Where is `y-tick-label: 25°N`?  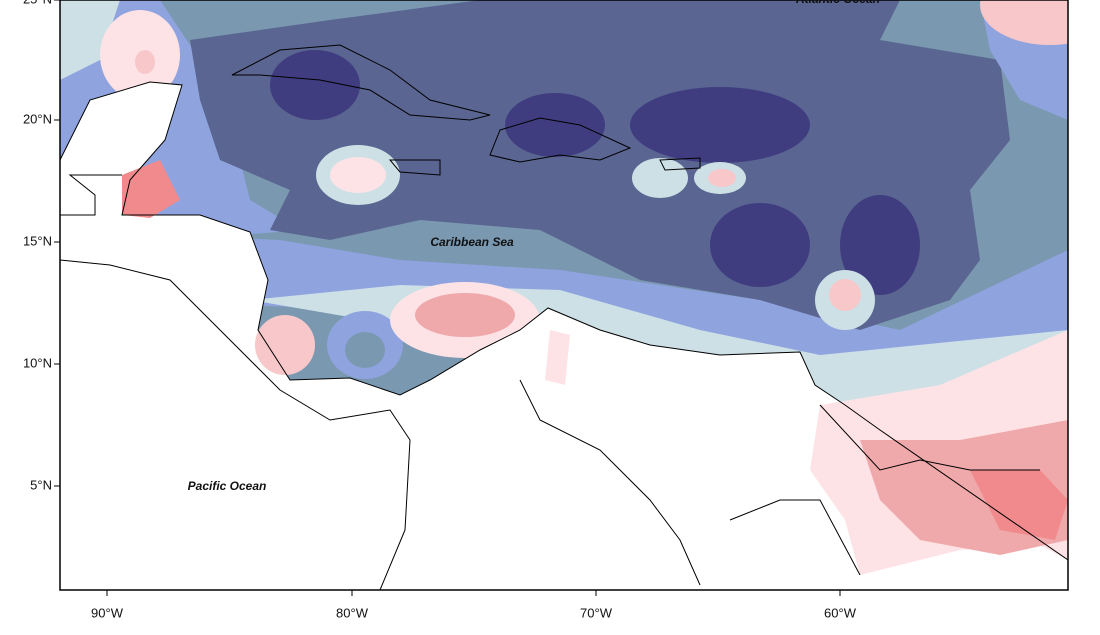 y-tick-label: 25°N is located at coordinates (37, 3).